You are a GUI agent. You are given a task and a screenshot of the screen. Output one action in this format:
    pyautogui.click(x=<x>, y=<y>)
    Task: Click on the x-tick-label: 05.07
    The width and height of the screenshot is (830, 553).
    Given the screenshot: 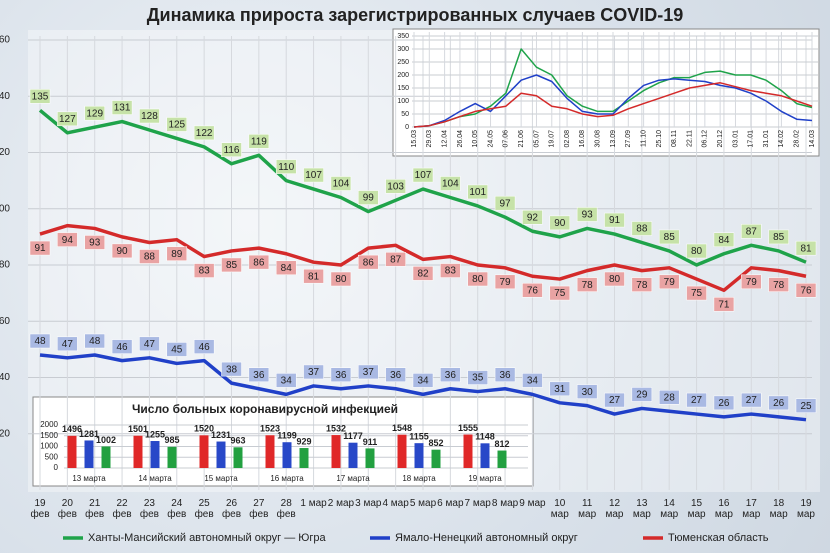 What is the action you would take?
    pyautogui.click(x=536, y=139)
    